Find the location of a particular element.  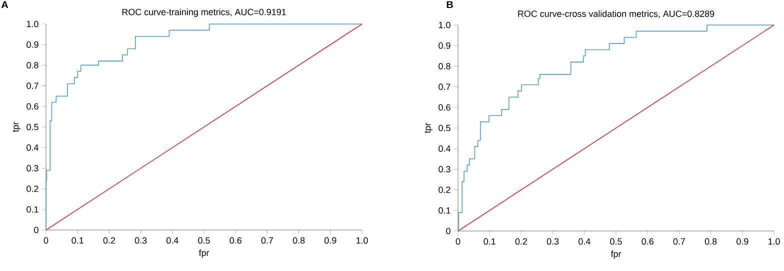

text: A is located at coordinates (4, 4).